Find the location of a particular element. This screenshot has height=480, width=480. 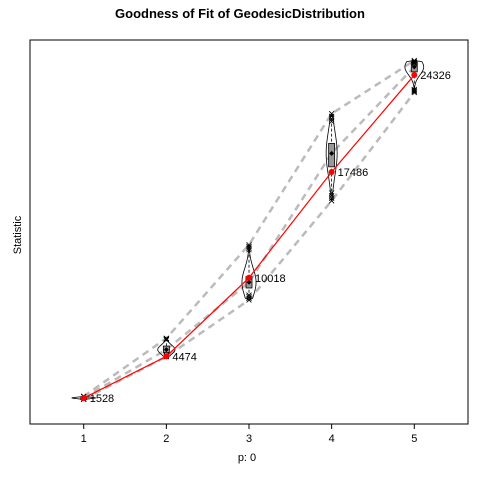

chart-title: Goodness of Fit of GeodesicDistribution is located at coordinates (240, 13).